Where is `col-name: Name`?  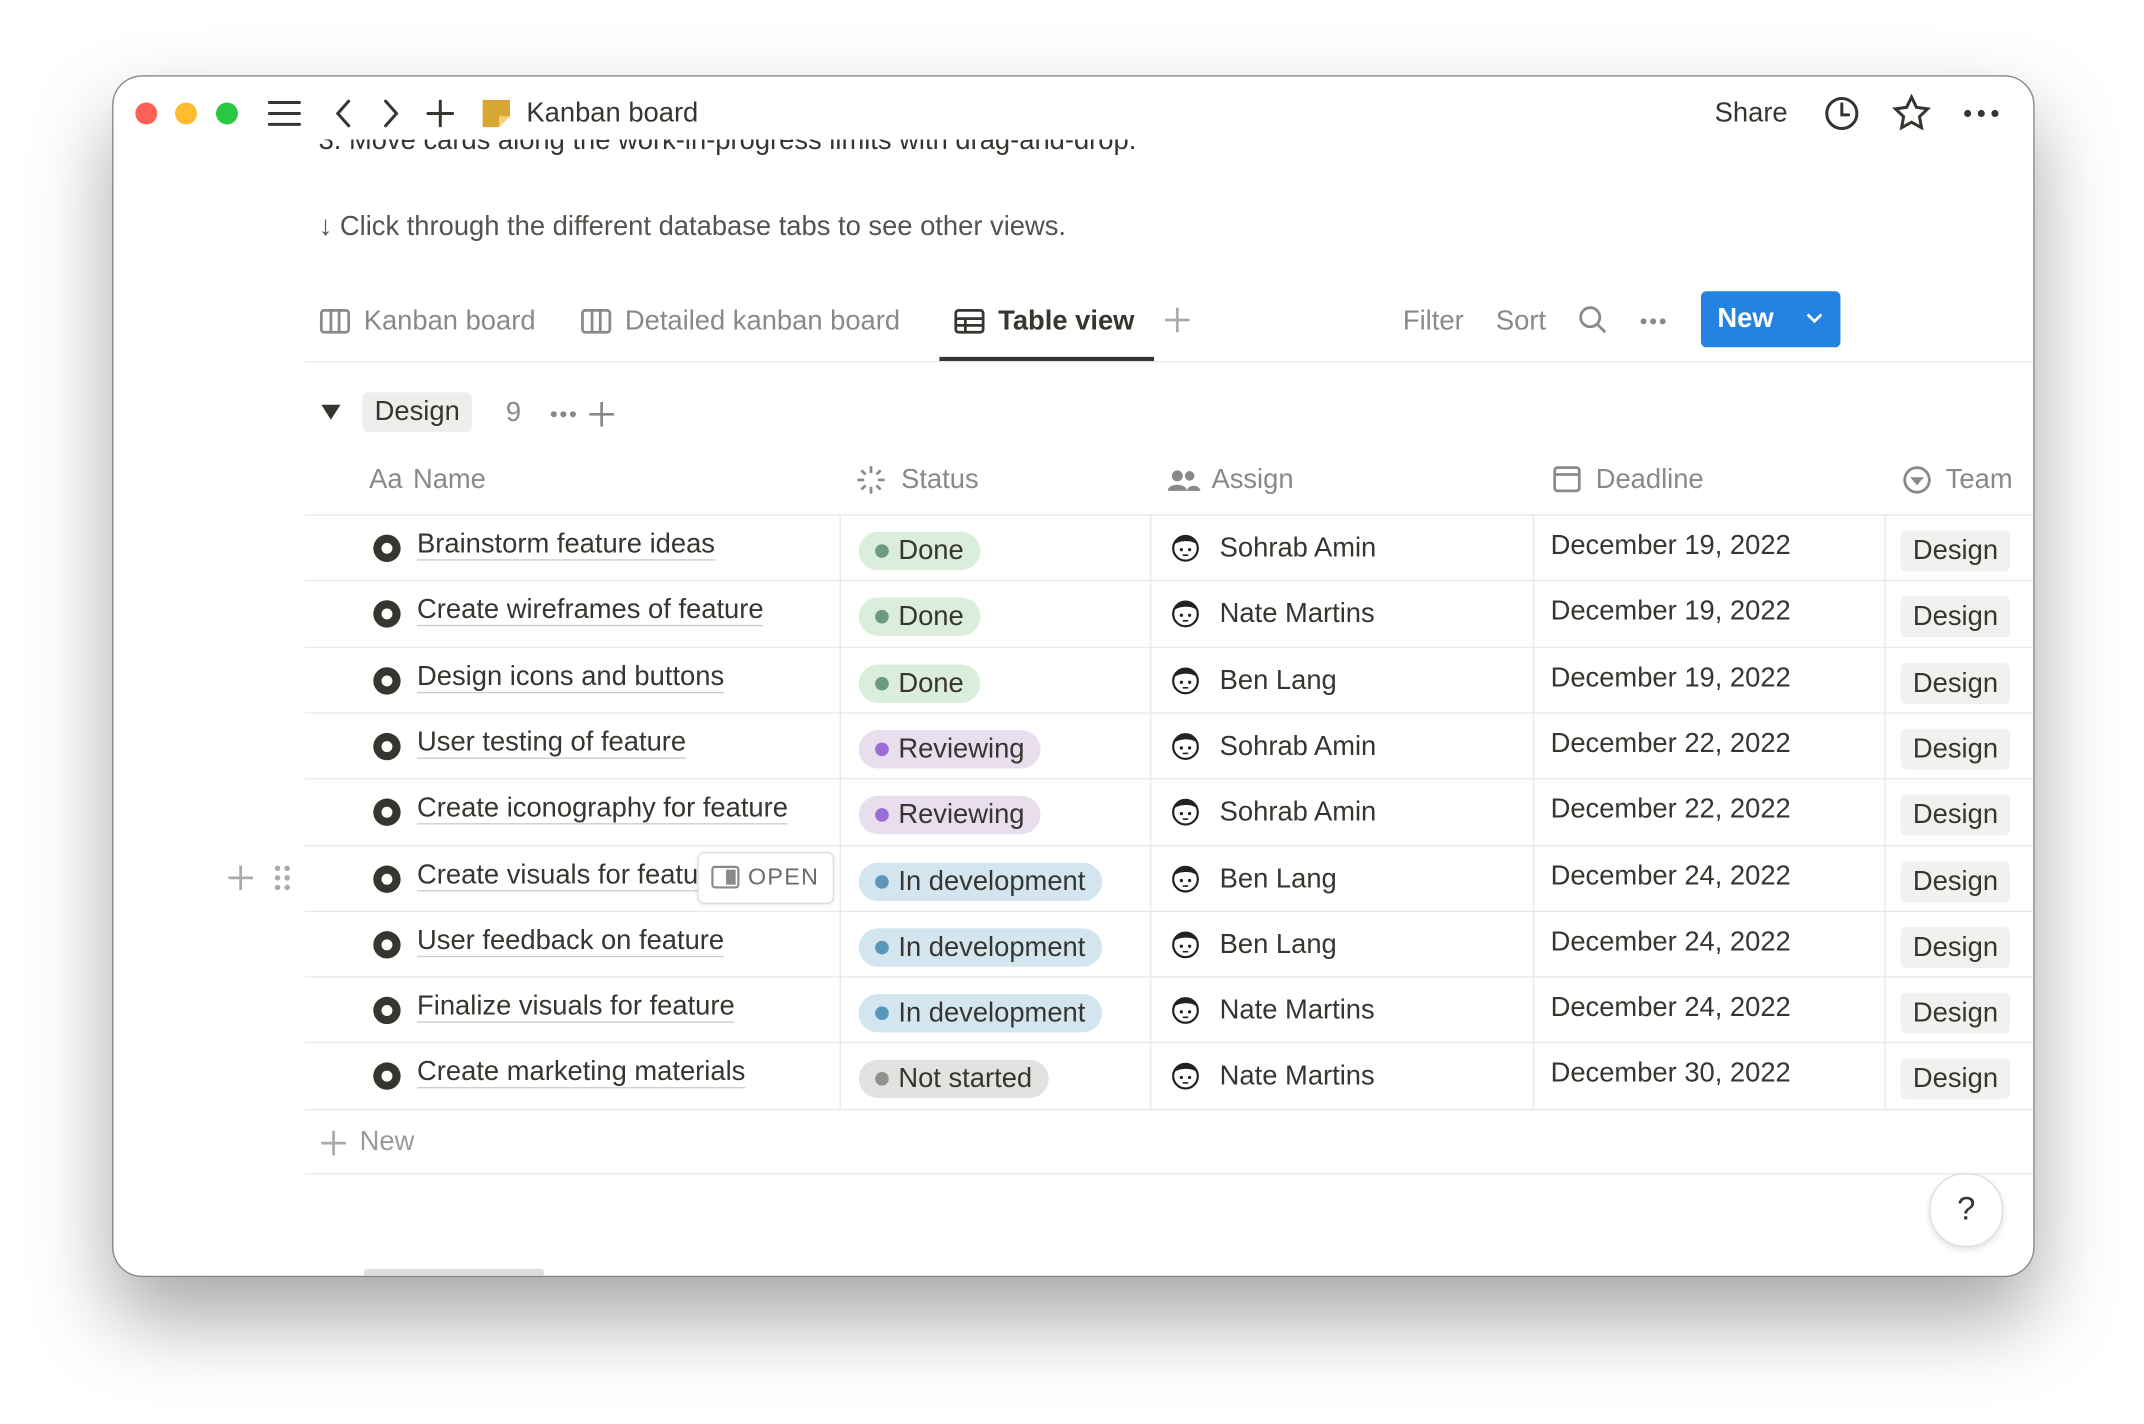 col-name: Name is located at coordinates (449, 479).